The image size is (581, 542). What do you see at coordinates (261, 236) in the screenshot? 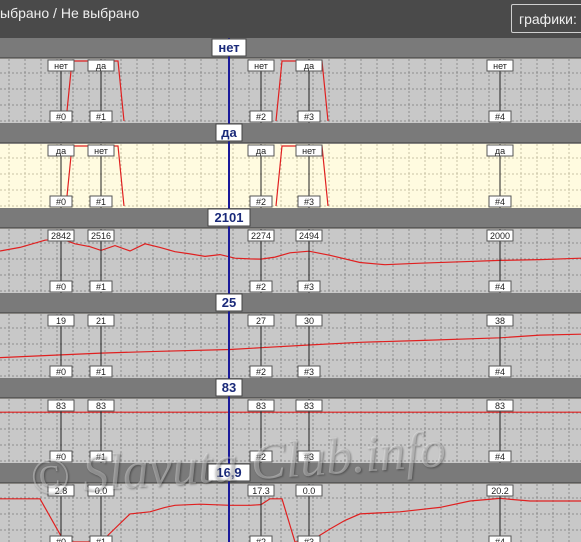
I see `marker-value-label: 2274` at bounding box center [261, 236].